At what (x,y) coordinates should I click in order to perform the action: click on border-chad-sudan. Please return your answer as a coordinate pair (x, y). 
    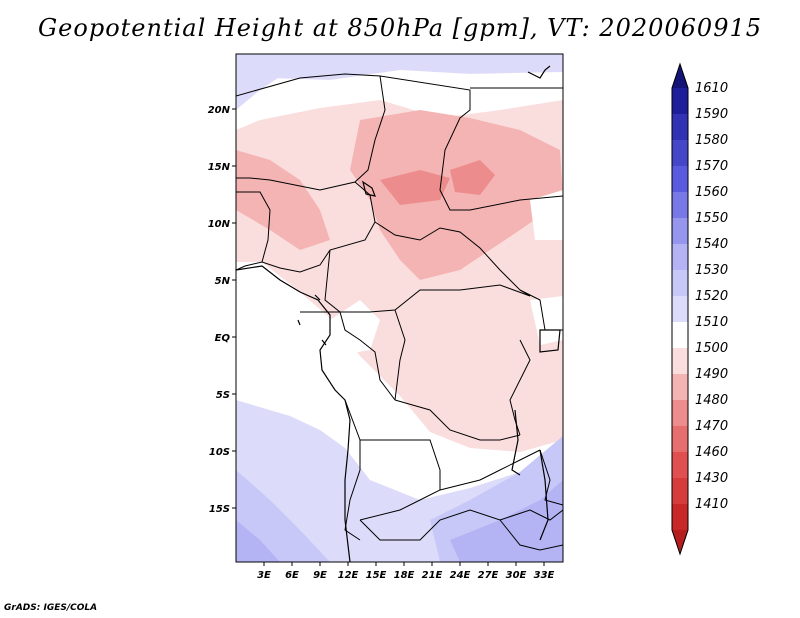
    Looking at the image, I should click on (471, 143).